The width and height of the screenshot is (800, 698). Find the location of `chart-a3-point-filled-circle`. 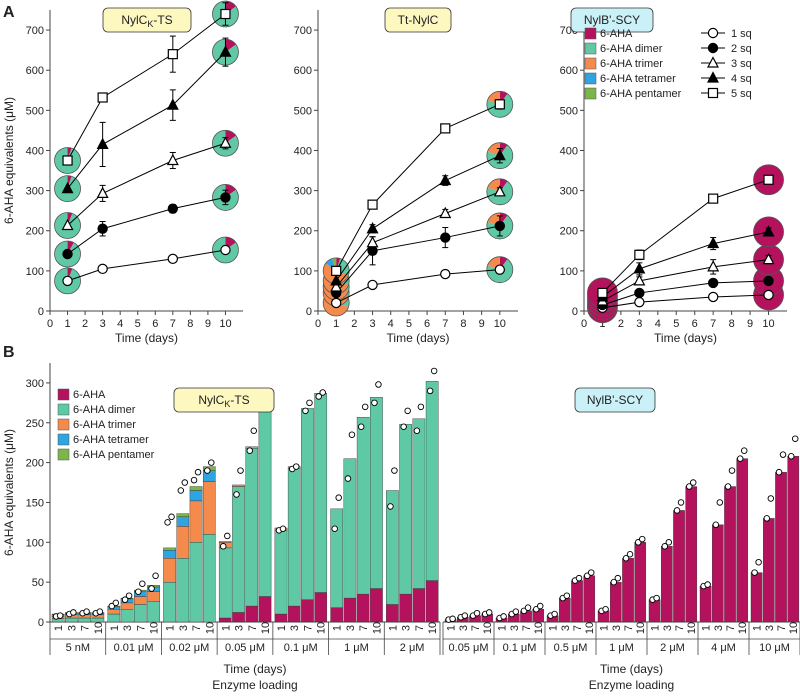

chart-a3-point-filled-circle is located at coordinates (768, 281).